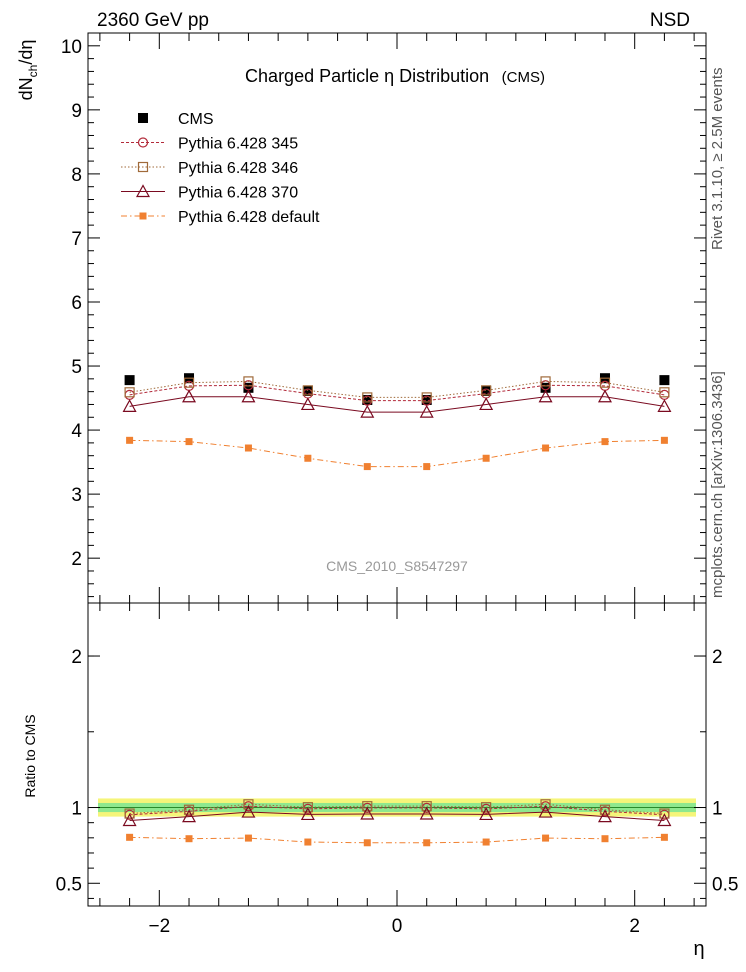  Describe the element at coordinates (670, 20) in the screenshot. I see `process-label: NSD` at that location.